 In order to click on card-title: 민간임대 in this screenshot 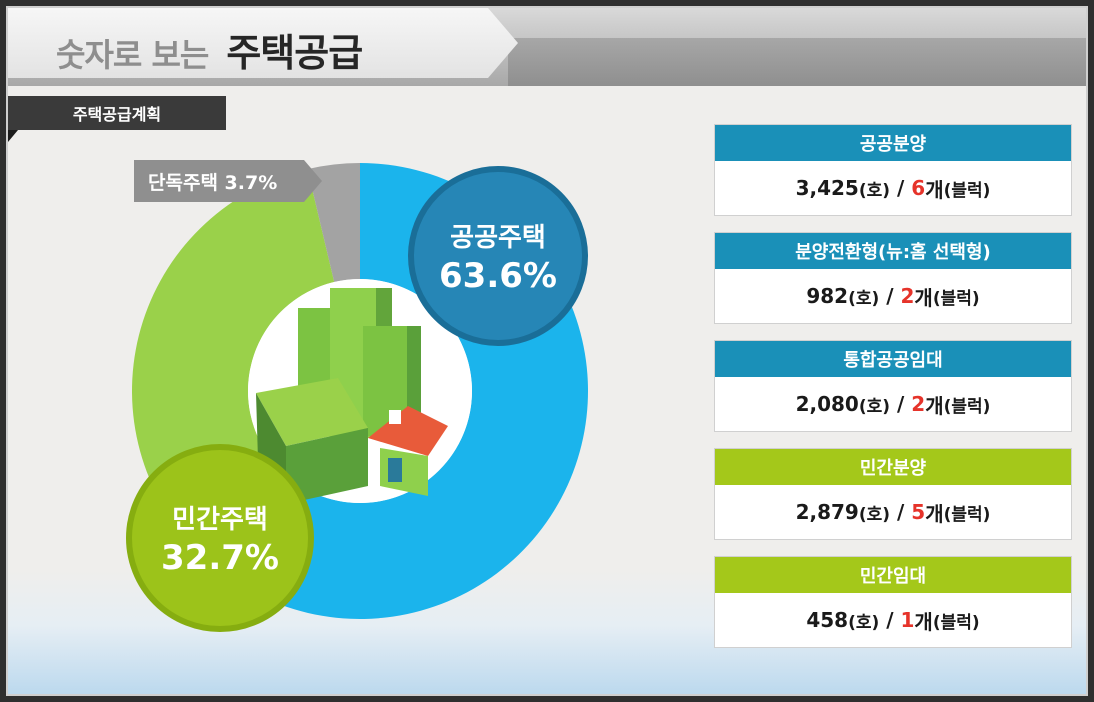, I will do `click(893, 575)`.